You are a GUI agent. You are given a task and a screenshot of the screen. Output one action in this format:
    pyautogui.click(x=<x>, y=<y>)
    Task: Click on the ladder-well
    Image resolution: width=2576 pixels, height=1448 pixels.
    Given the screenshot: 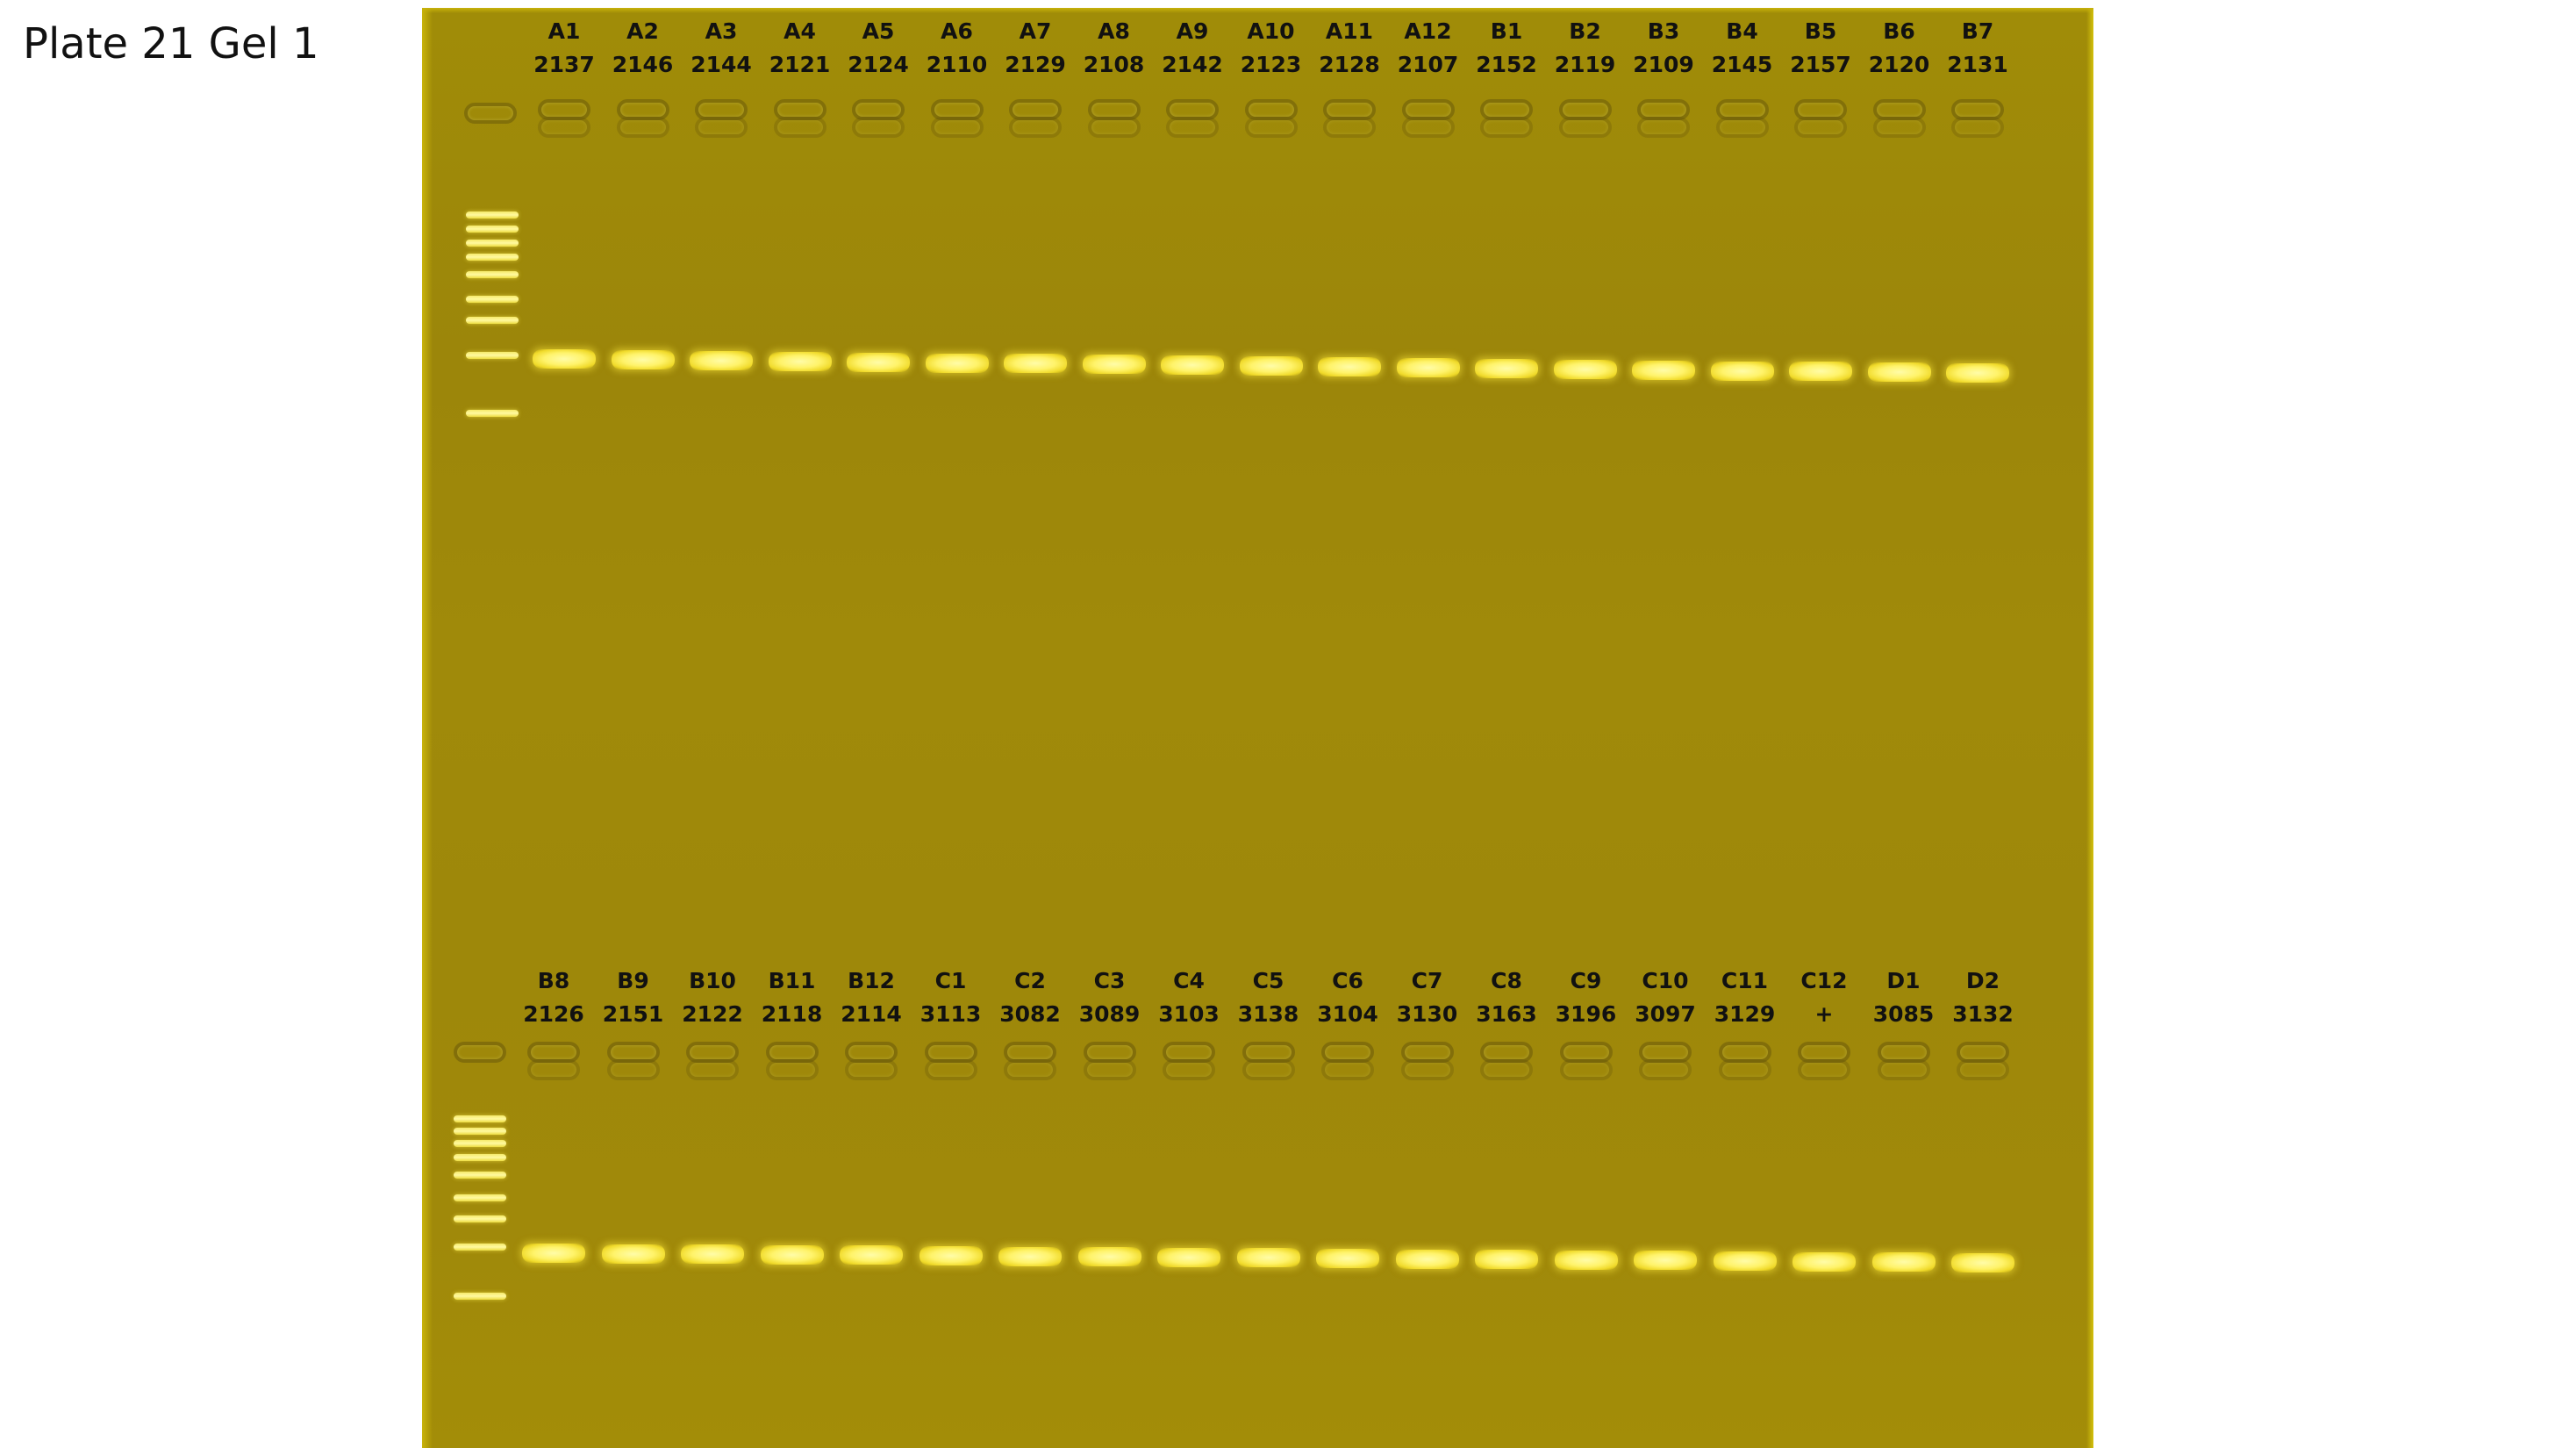 What is the action you would take?
    pyautogui.click(x=490, y=114)
    